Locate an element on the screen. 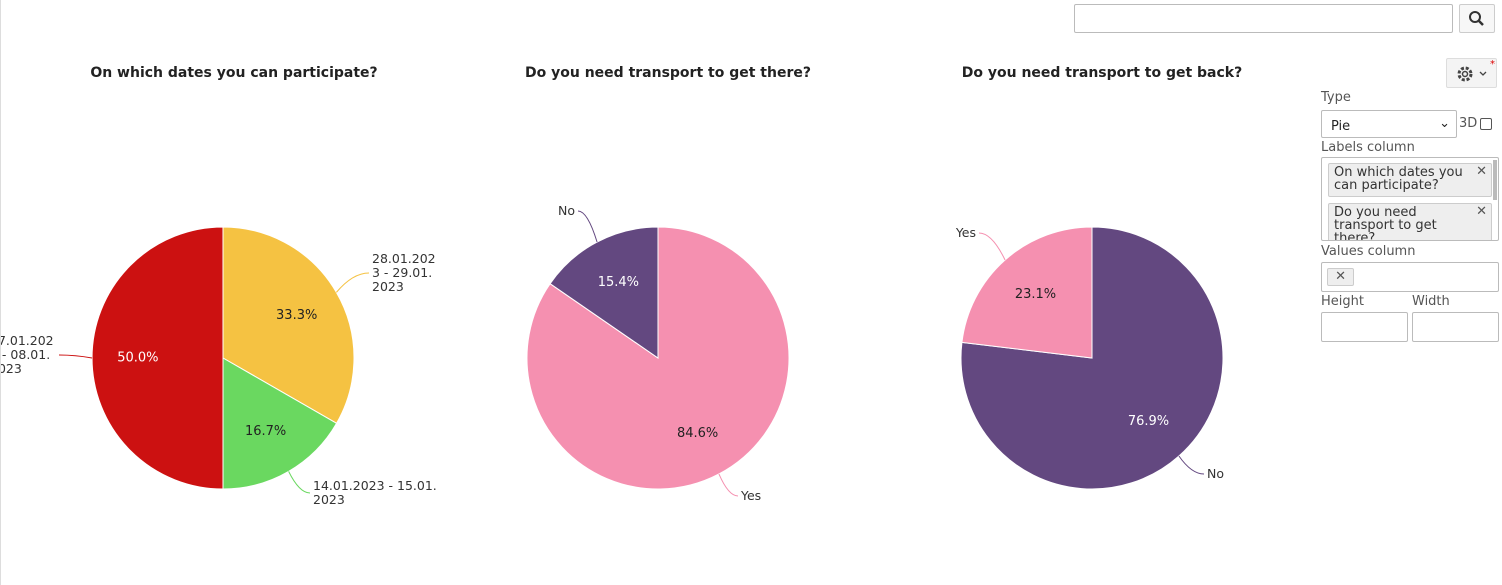 The image size is (1502, 585). slice-value-label: 84.6% is located at coordinates (697, 433).